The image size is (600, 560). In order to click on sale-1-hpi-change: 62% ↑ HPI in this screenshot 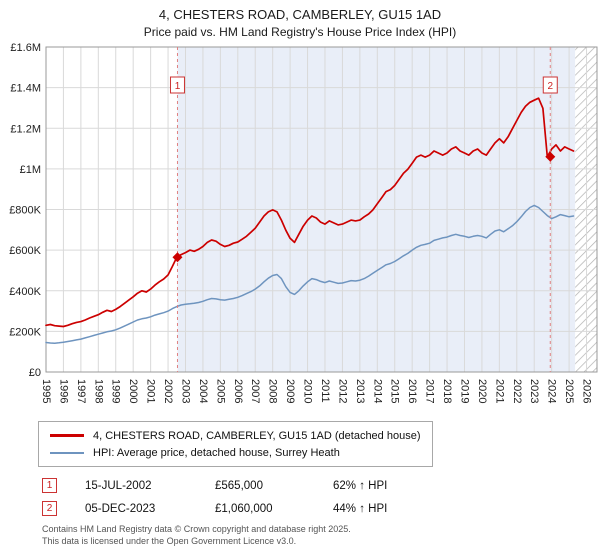, I will do `click(360, 485)`.